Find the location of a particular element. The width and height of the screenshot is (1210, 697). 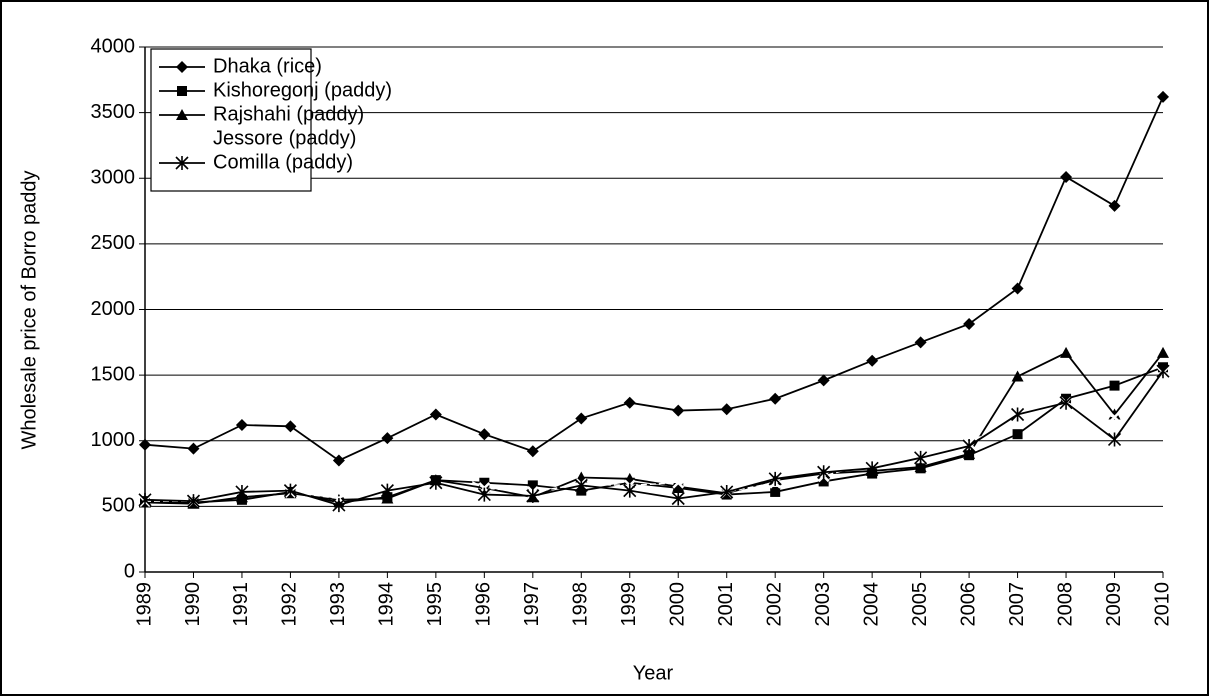

y-tick-label: 4000 is located at coordinates (113, 46).